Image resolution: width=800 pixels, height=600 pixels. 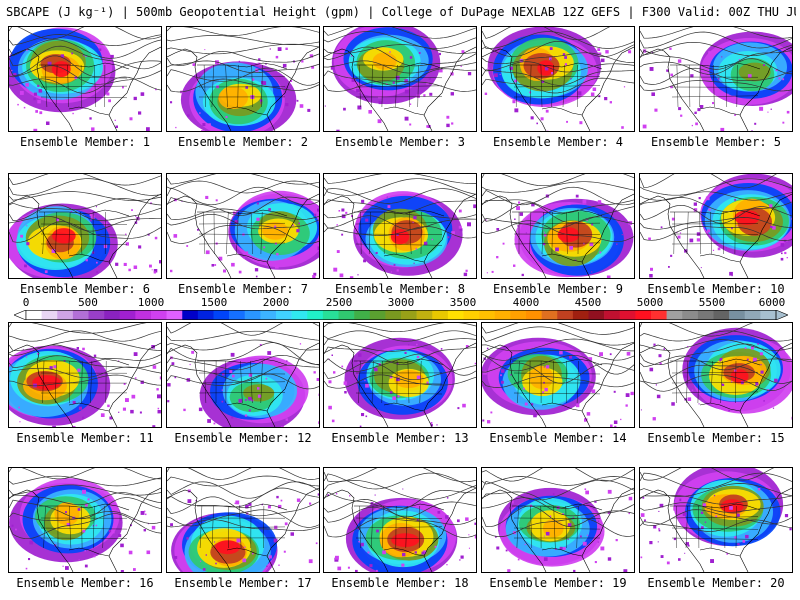 I want to click on colorbar-tick-label: 5500, so click(x=712, y=302).